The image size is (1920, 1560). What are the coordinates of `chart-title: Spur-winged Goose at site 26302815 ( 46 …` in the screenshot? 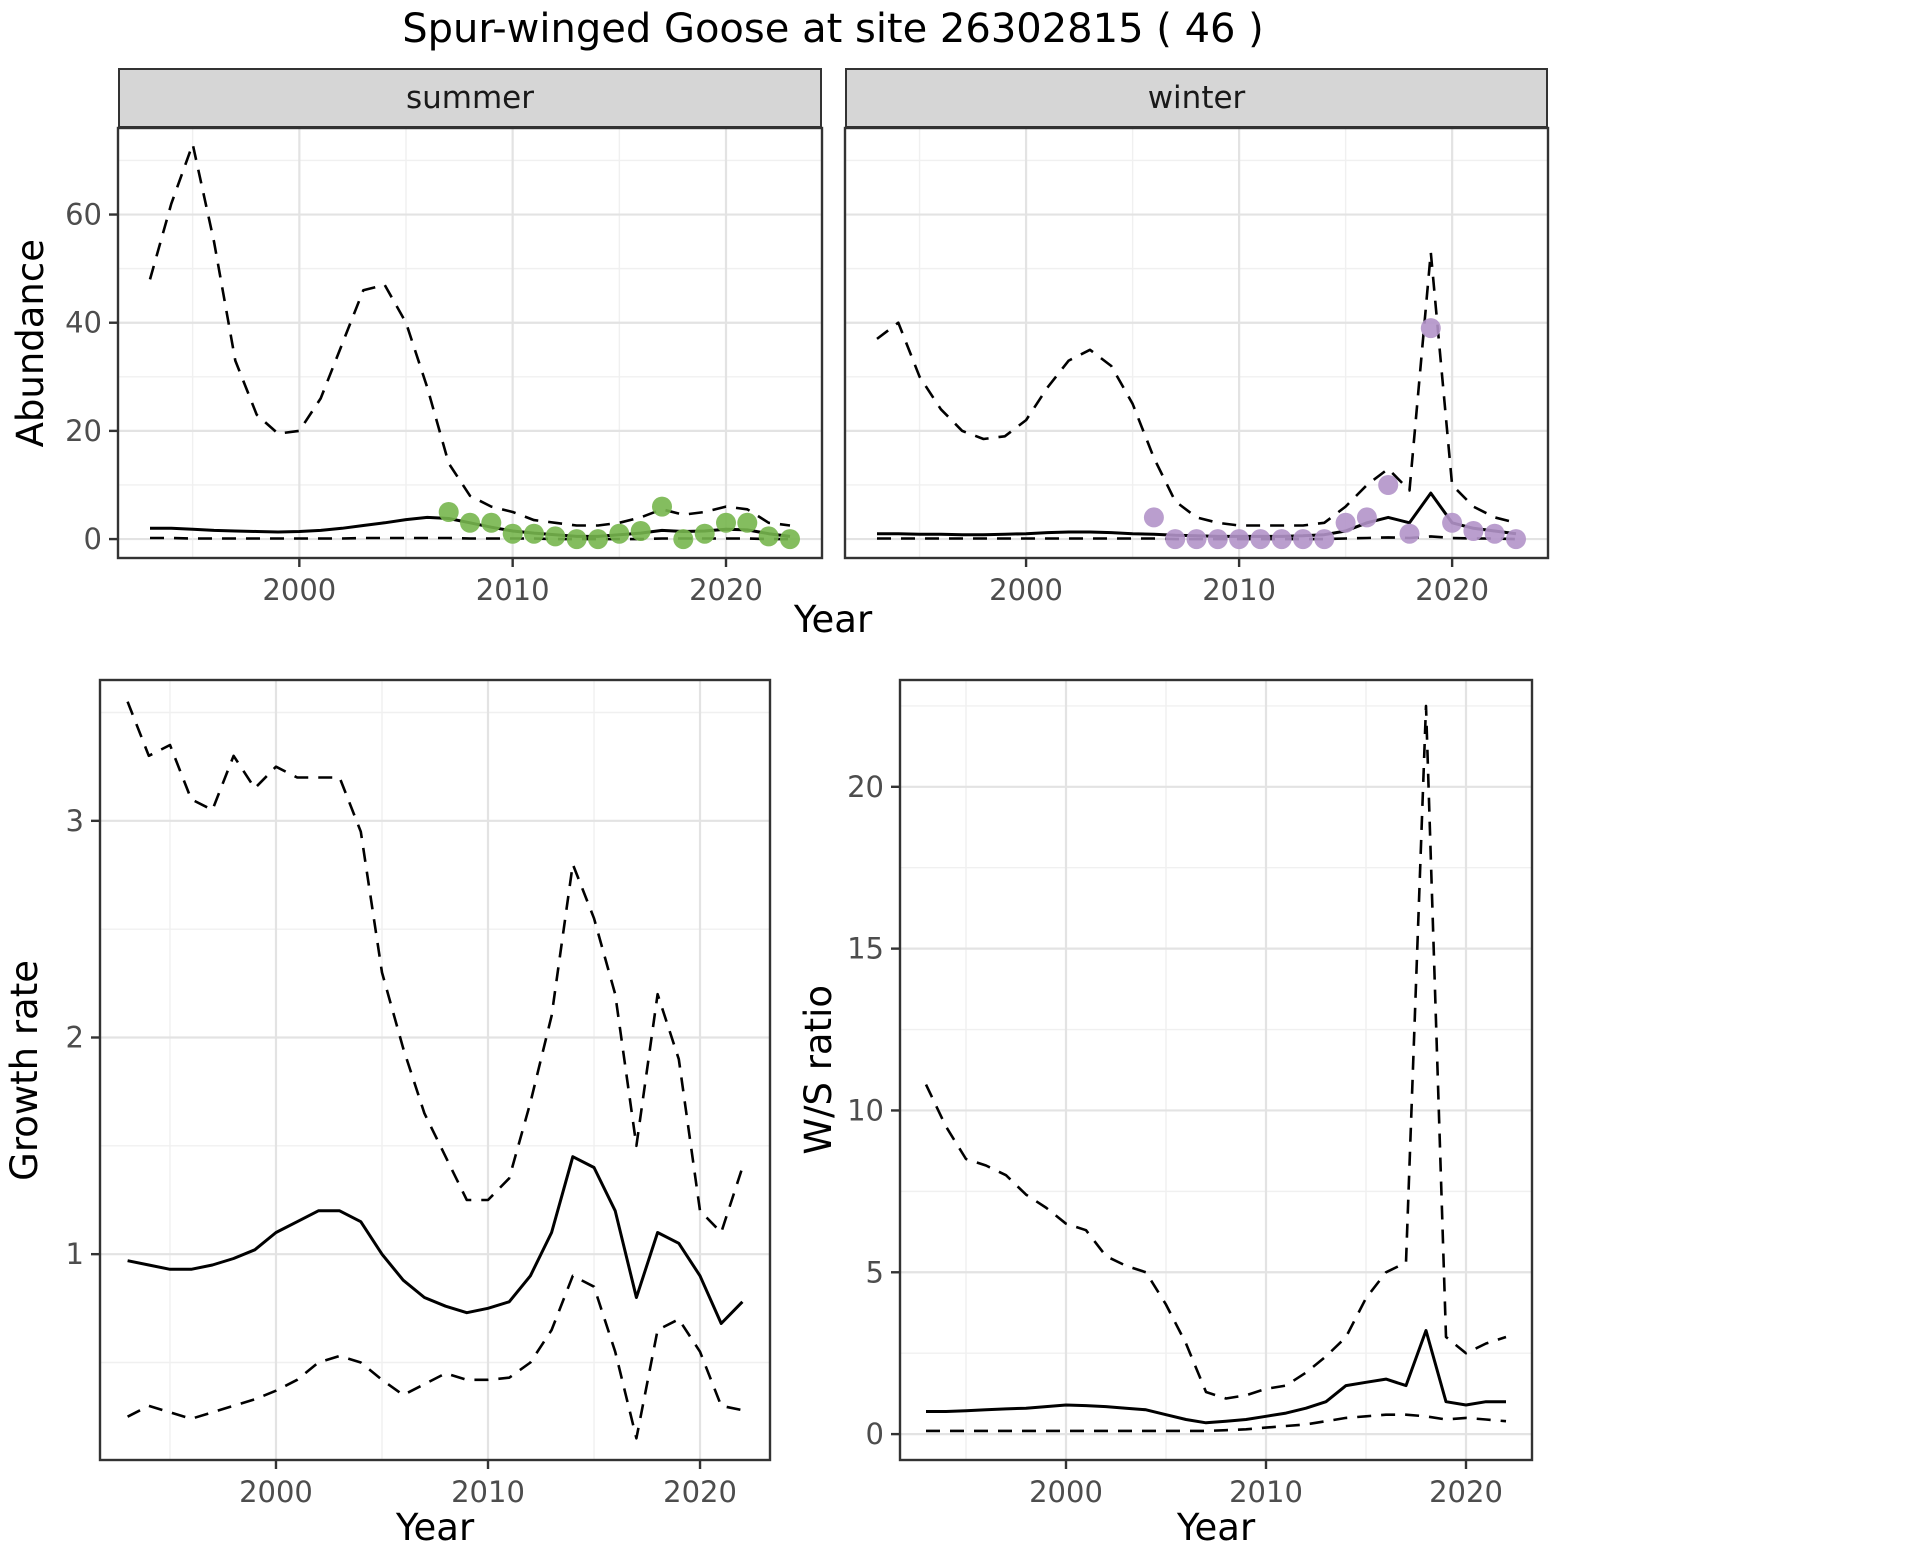 It's located at (833, 29).